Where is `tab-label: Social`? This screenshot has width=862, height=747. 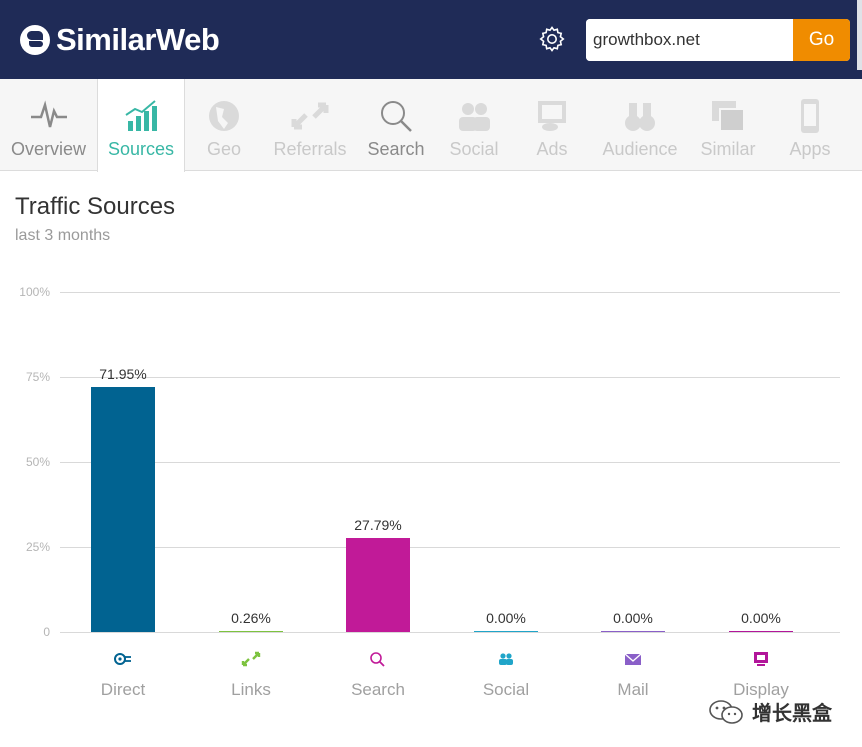
tab-label: Social is located at coordinates (474, 149).